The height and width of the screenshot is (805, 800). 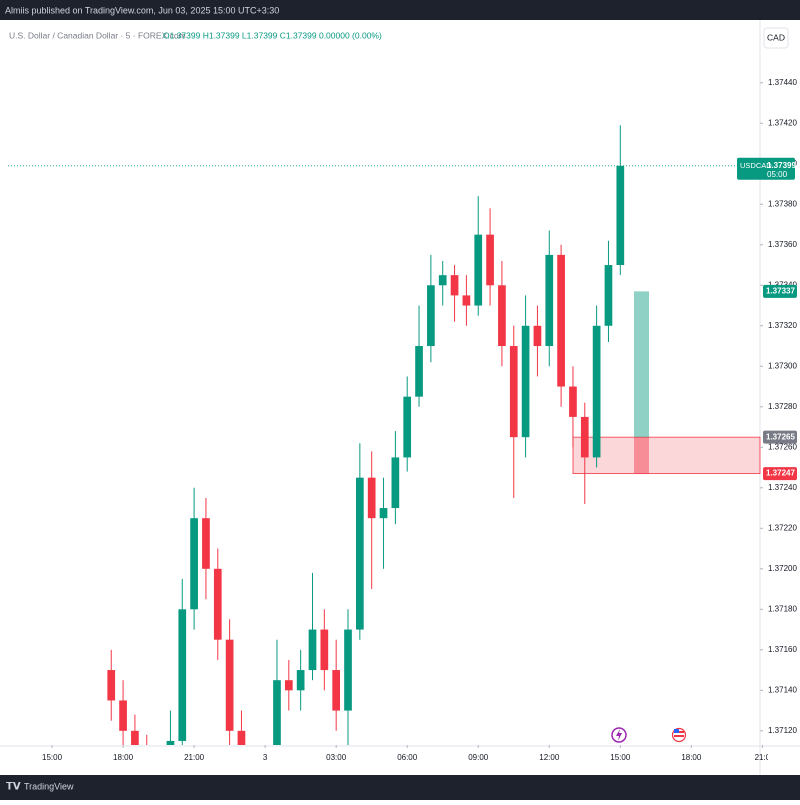 I want to click on y-tick-label: 1.37120, so click(x=782, y=730).